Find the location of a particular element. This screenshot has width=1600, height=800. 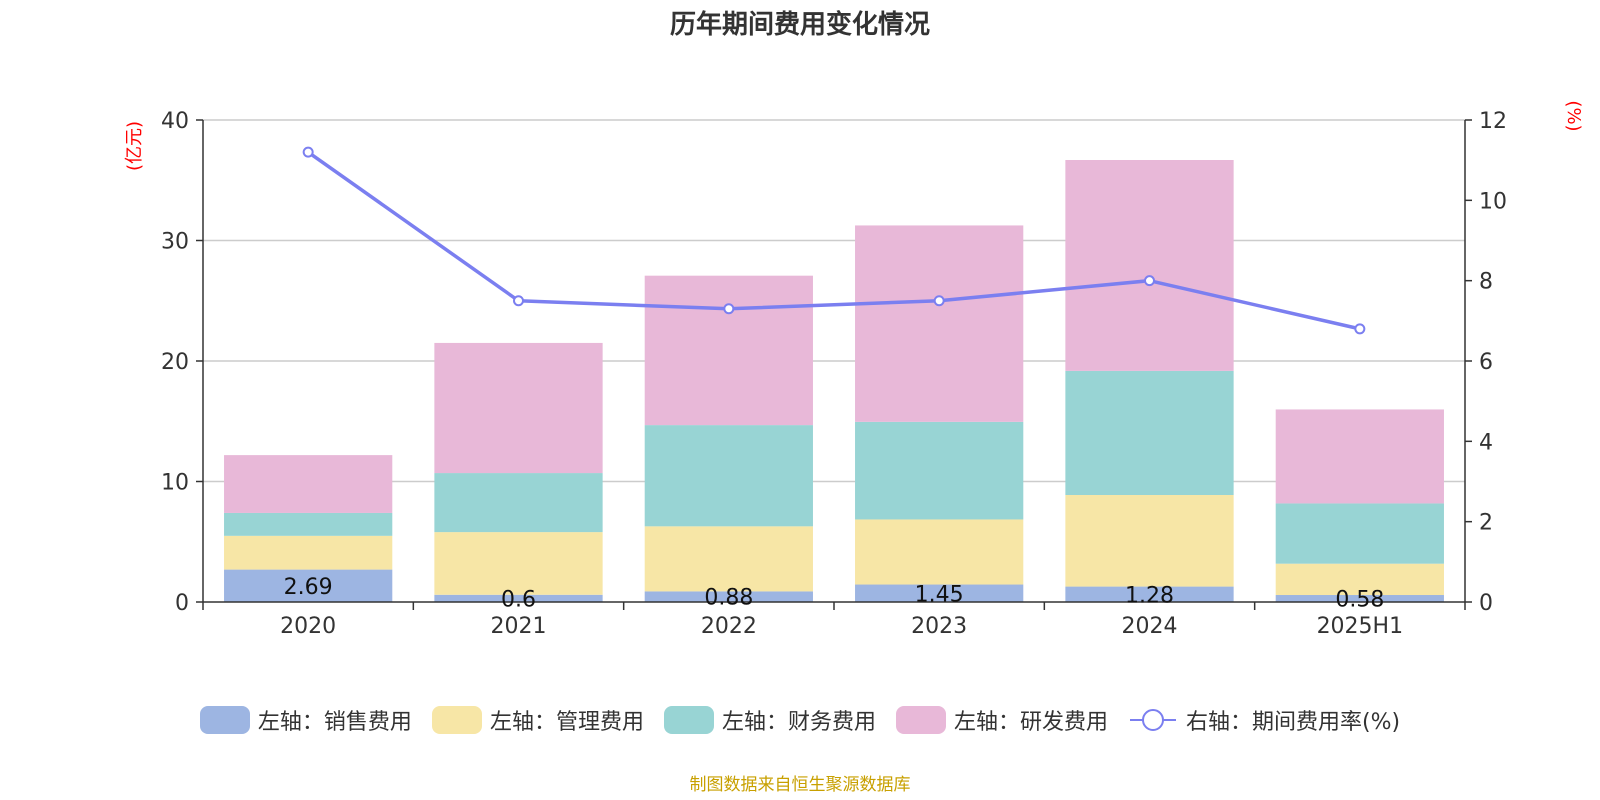

x-tick-label: 2025H1 is located at coordinates (1360, 626).